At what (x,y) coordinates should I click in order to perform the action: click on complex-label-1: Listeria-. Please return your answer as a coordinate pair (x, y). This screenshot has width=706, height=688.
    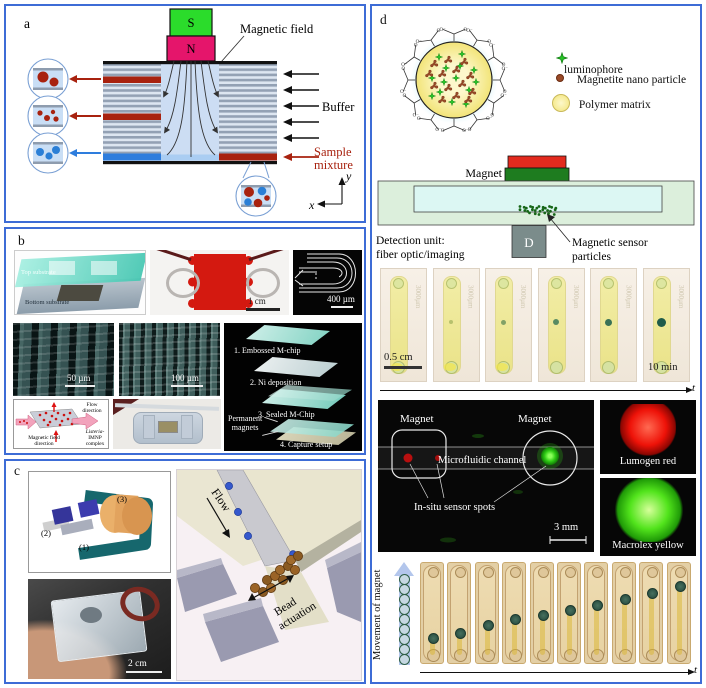
    Looking at the image, I should click on (95, 432).